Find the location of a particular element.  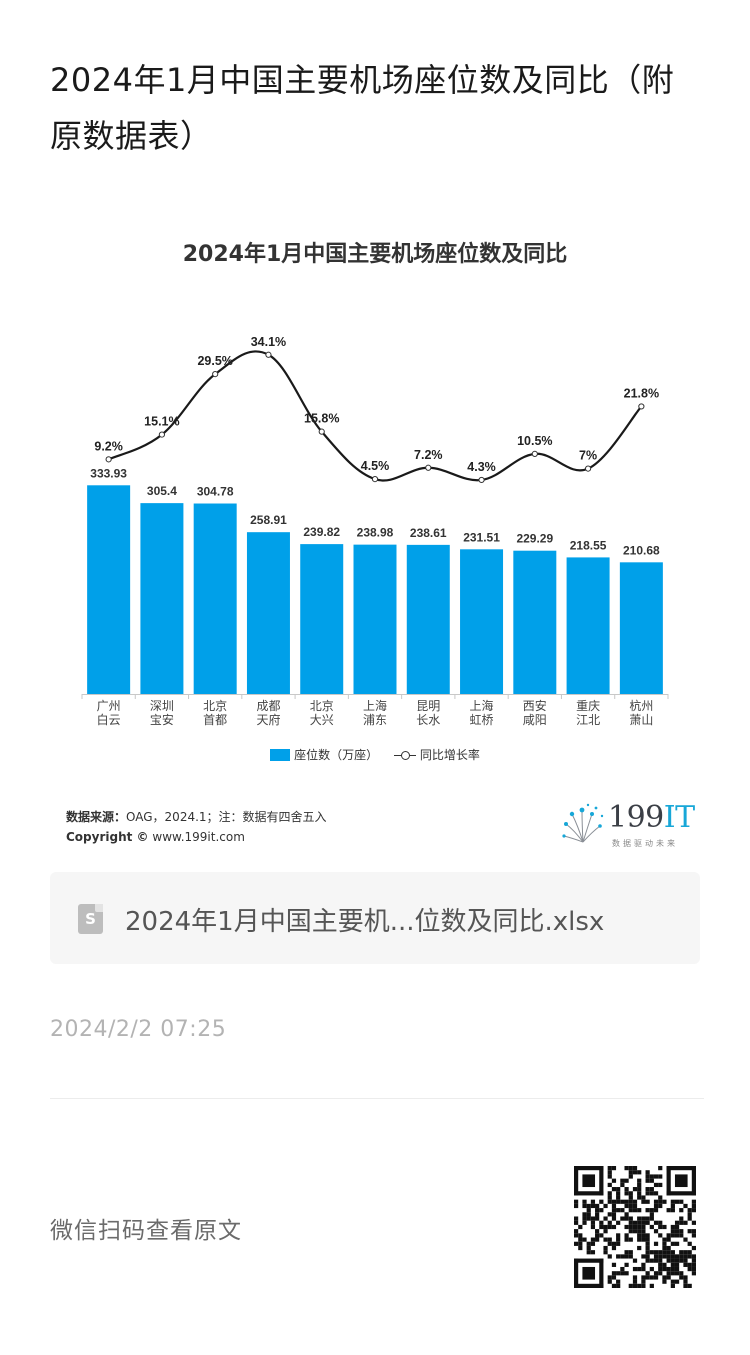

growth-label-9: 7% is located at coordinates (588, 456).